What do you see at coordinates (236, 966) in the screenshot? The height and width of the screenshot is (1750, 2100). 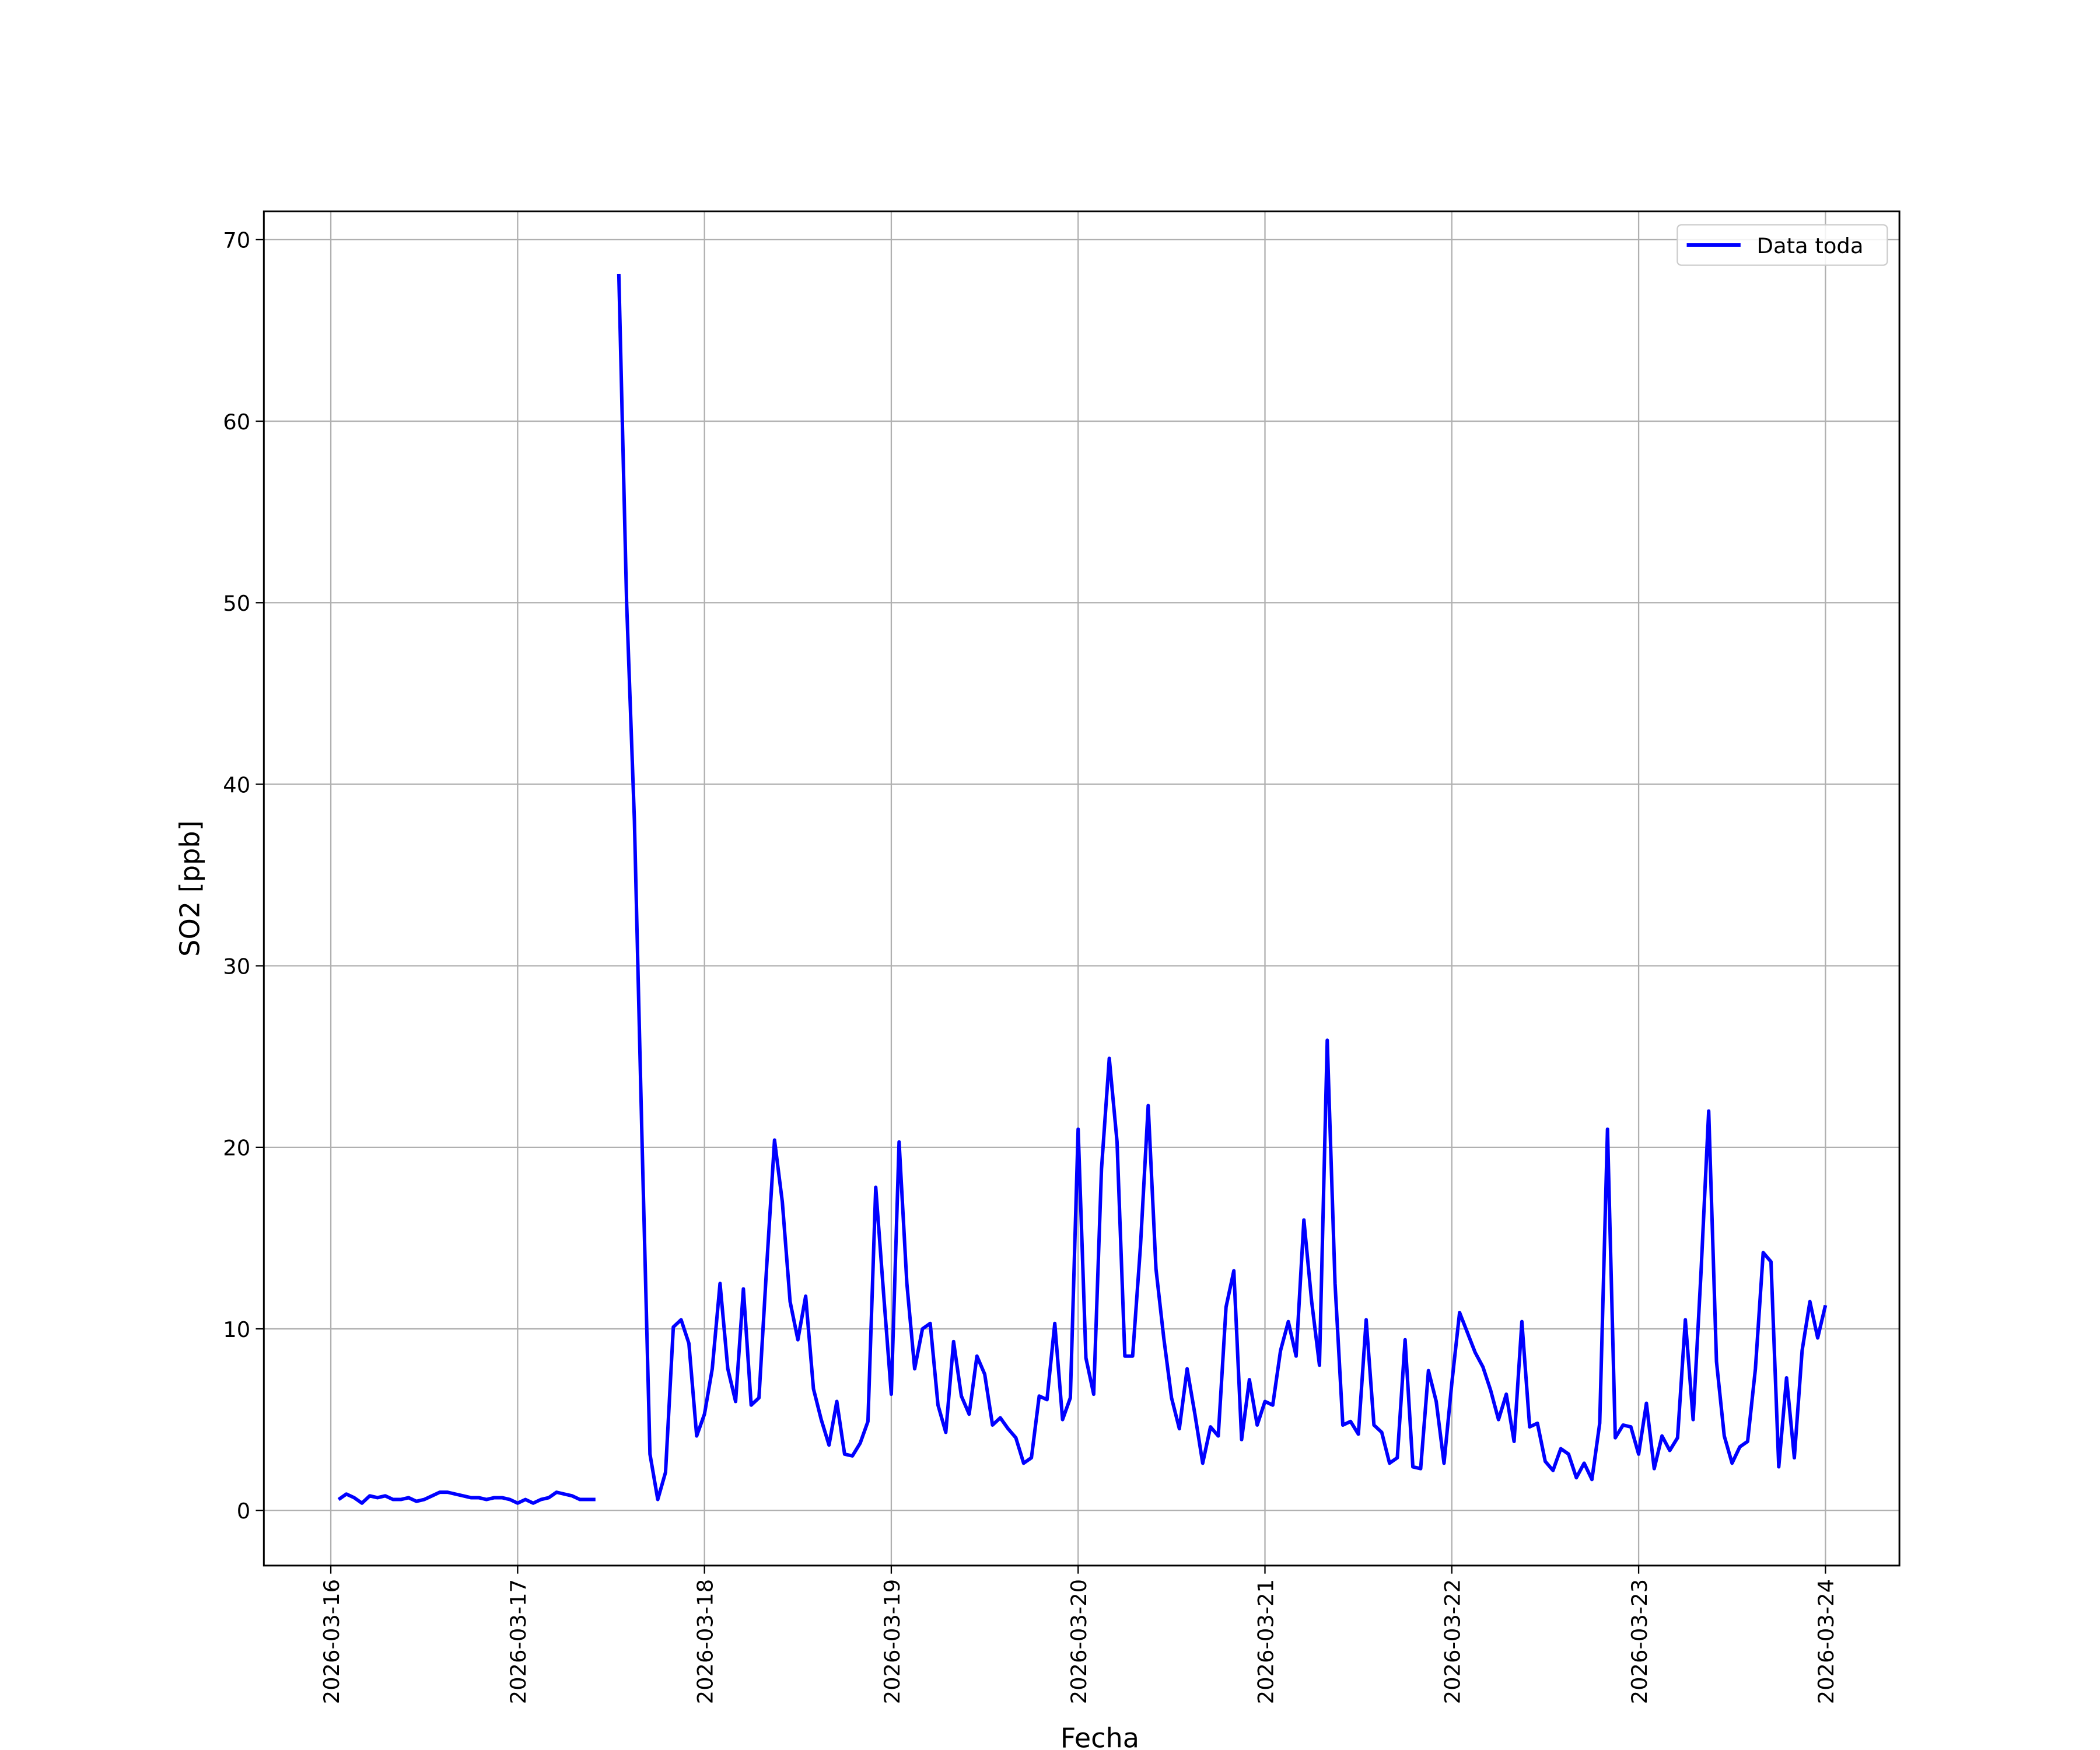 I see `y-tick-label: 30` at bounding box center [236, 966].